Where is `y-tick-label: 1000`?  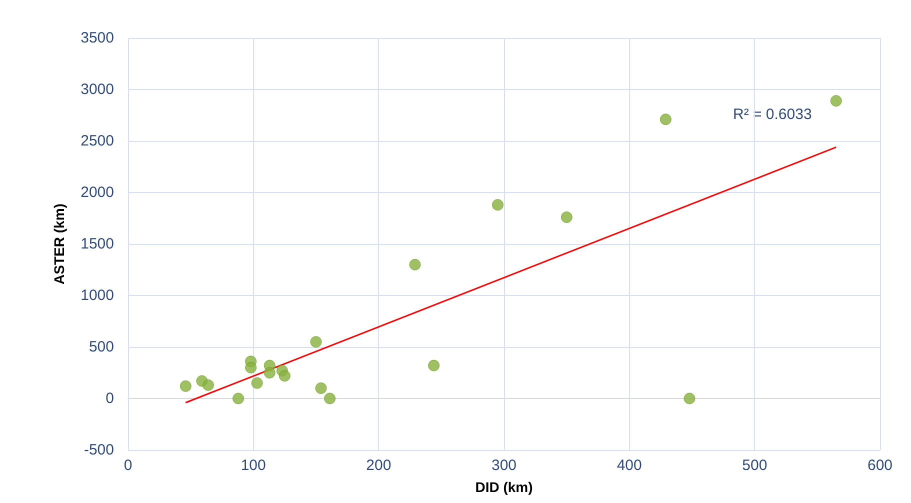
y-tick-label: 1000 is located at coordinates (97, 295).